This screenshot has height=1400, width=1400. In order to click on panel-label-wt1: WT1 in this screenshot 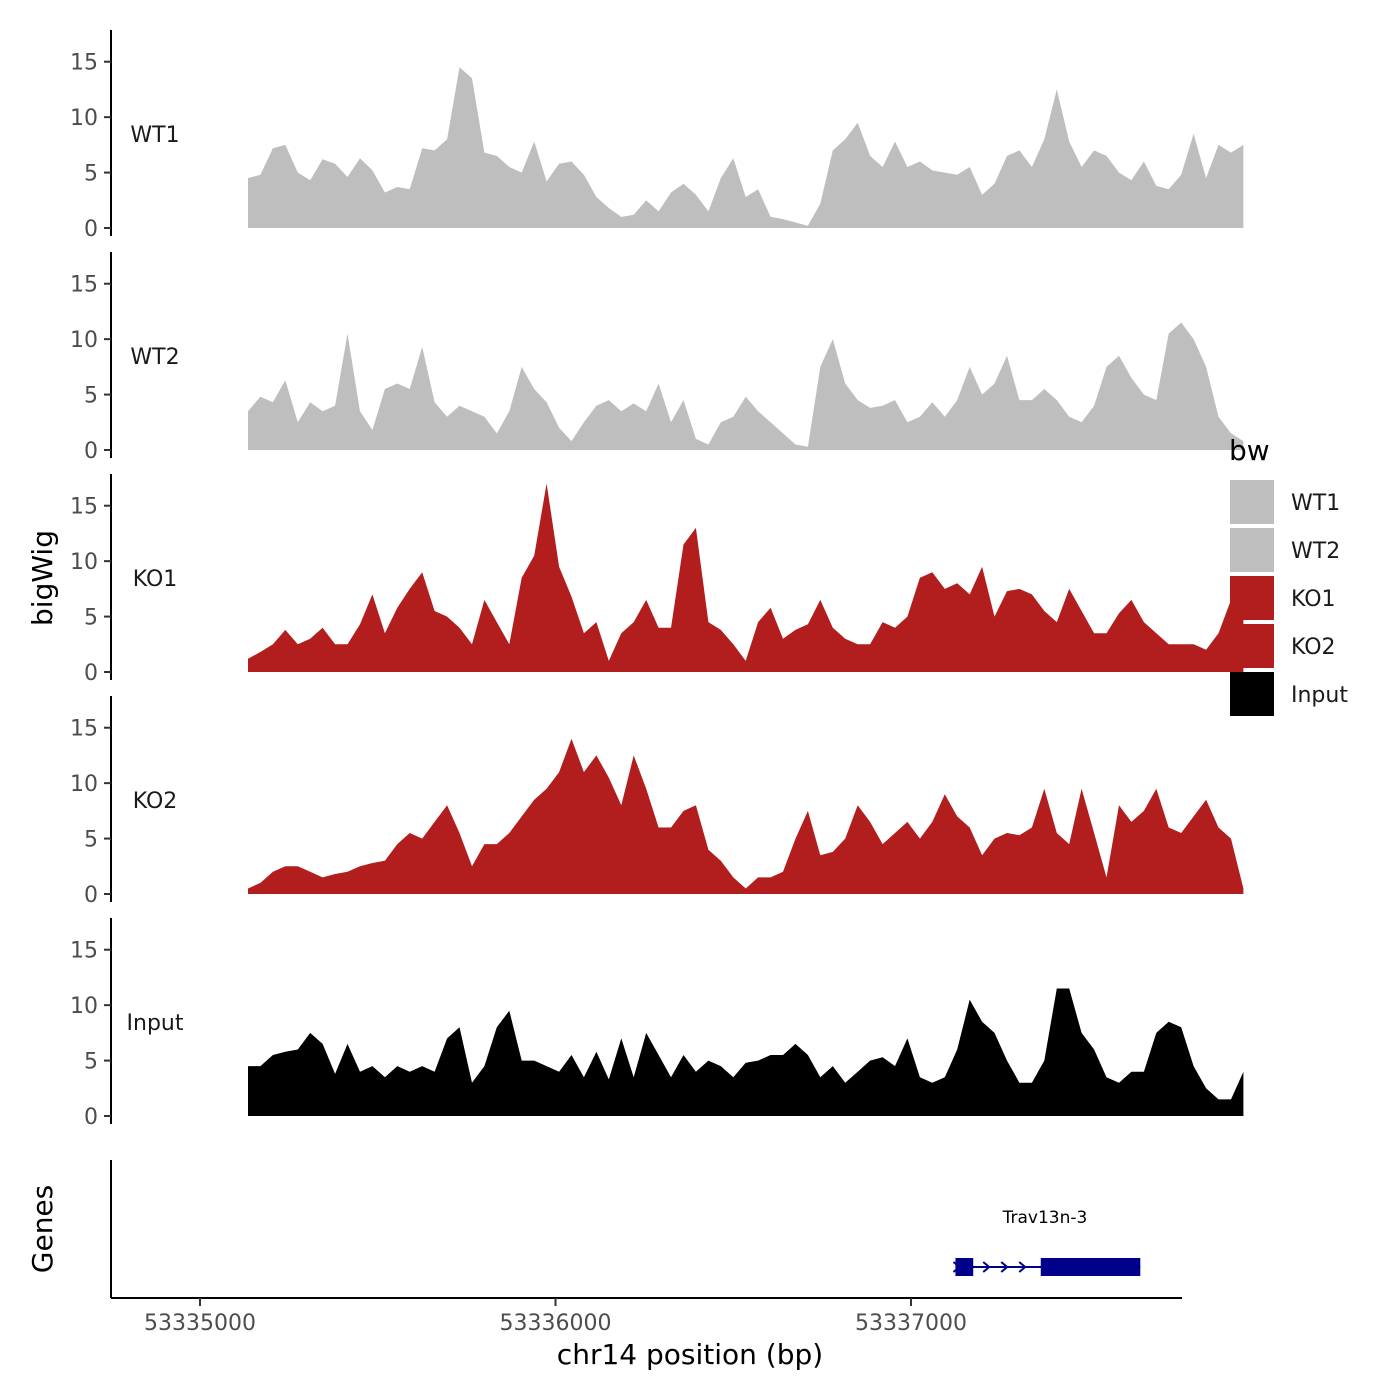, I will do `click(154, 135)`.